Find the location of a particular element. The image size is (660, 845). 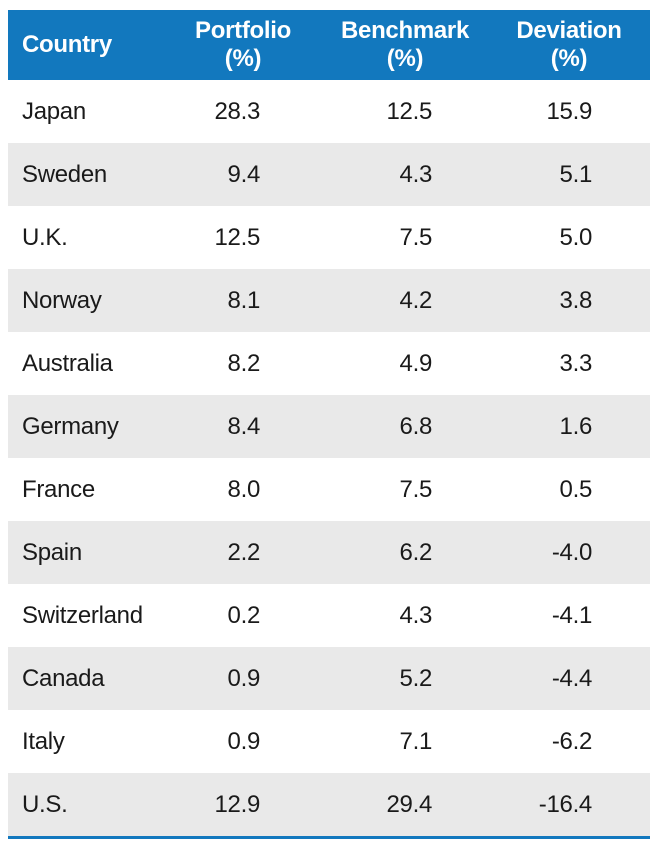

portfolio-cell: 8.4 is located at coordinates (244, 426).